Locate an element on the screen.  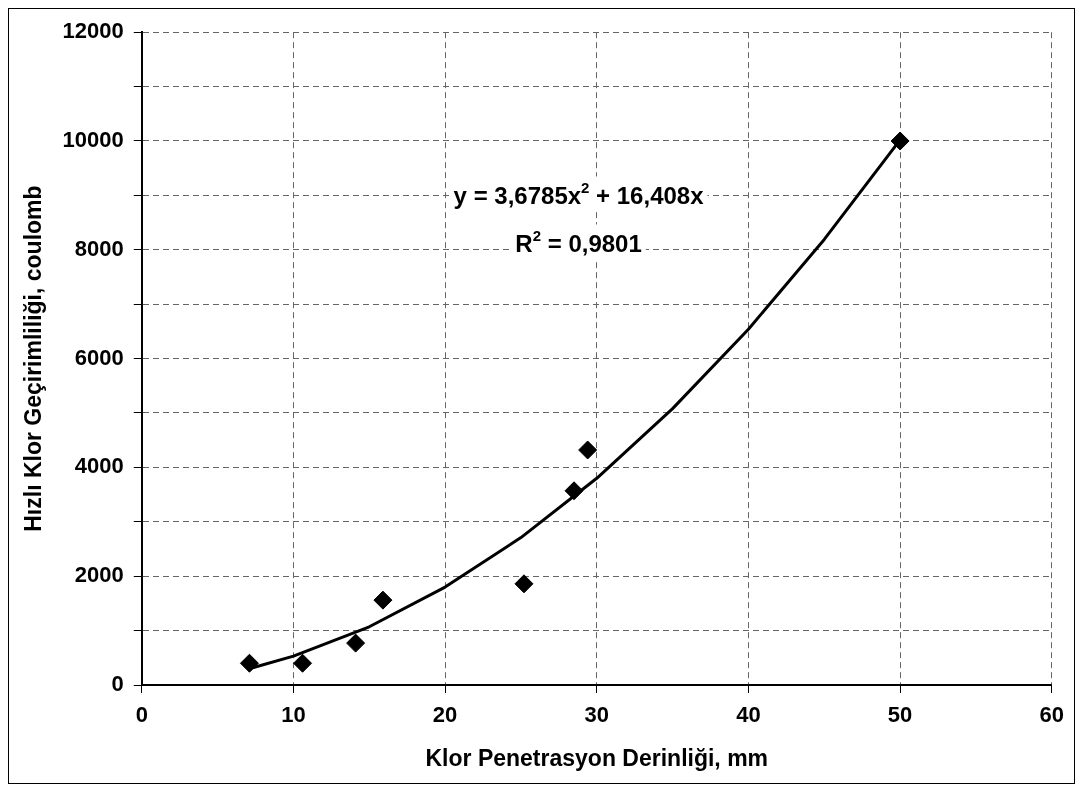
x-tick-label: 10 is located at coordinates (293, 715).